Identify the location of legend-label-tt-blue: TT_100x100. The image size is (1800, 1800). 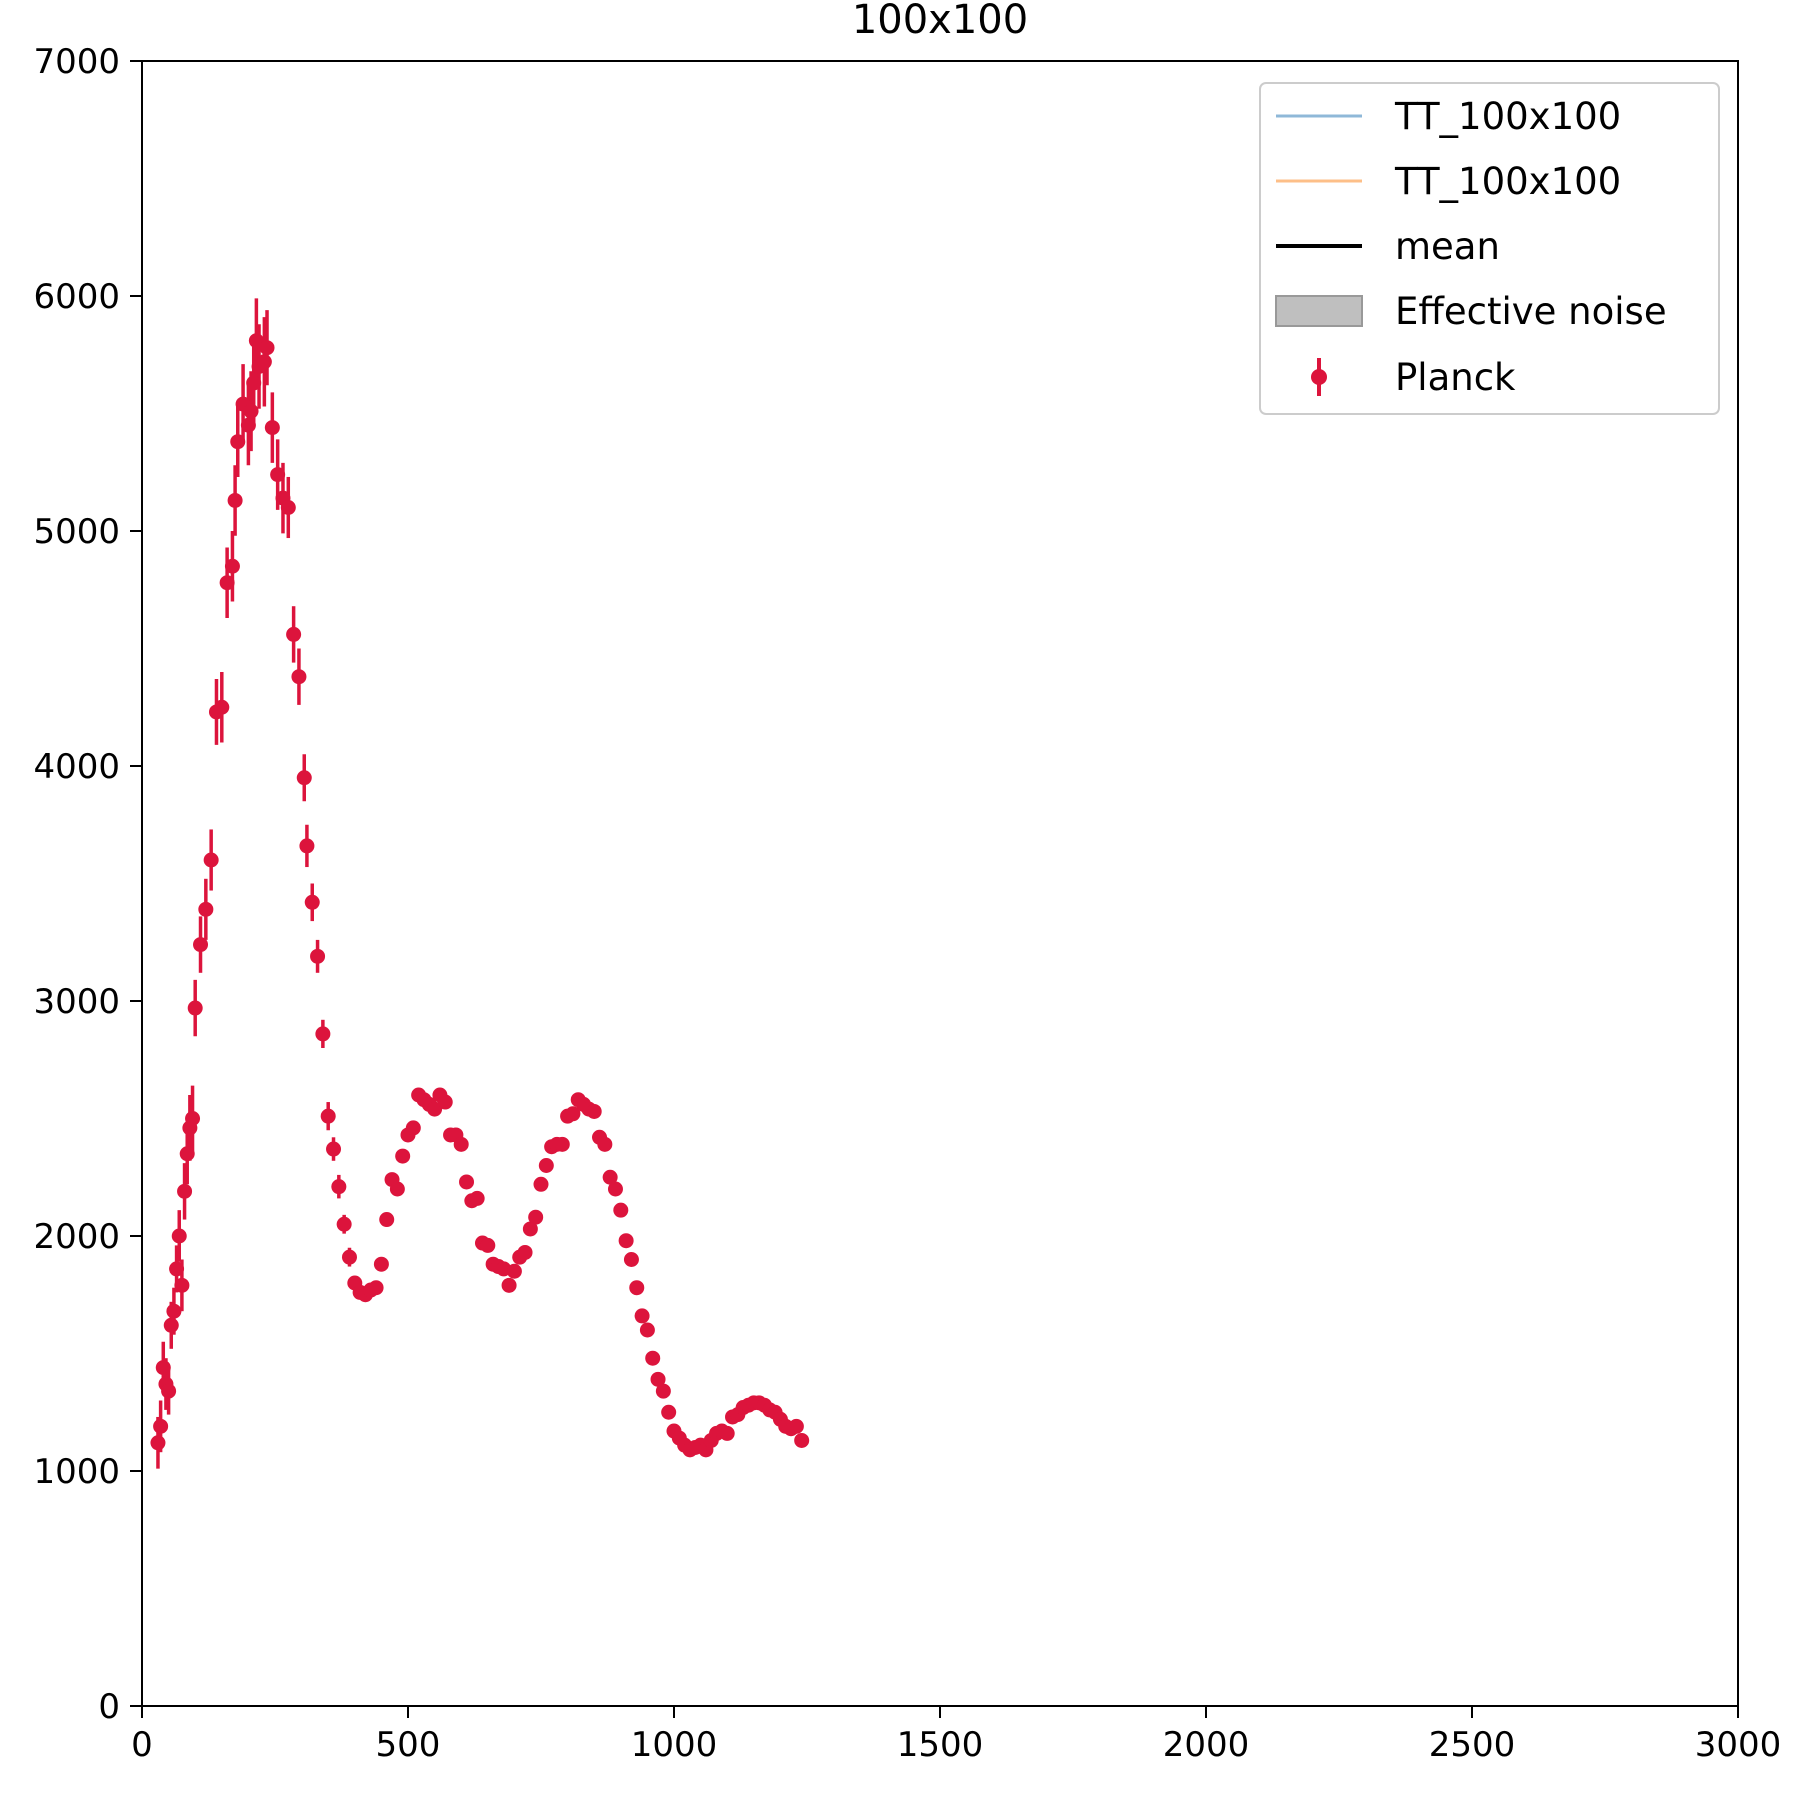
(1507, 116).